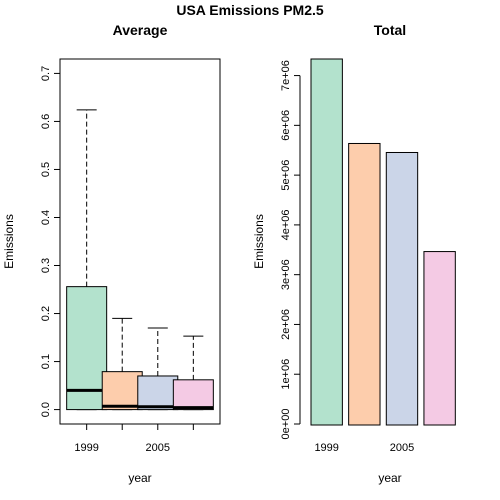 This screenshot has width=500, height=500. What do you see at coordinates (46, 313) in the screenshot?
I see `y-tick-label: 0.2` at bounding box center [46, 313].